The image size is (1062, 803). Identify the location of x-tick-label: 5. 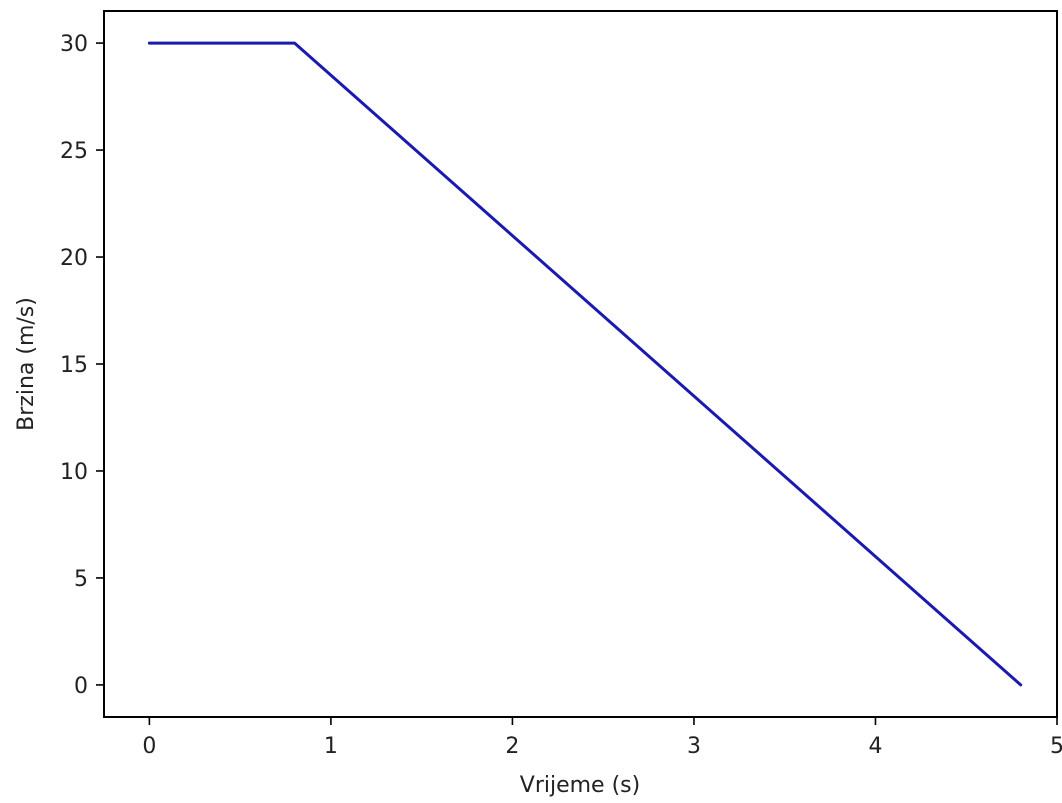
(1056, 746).